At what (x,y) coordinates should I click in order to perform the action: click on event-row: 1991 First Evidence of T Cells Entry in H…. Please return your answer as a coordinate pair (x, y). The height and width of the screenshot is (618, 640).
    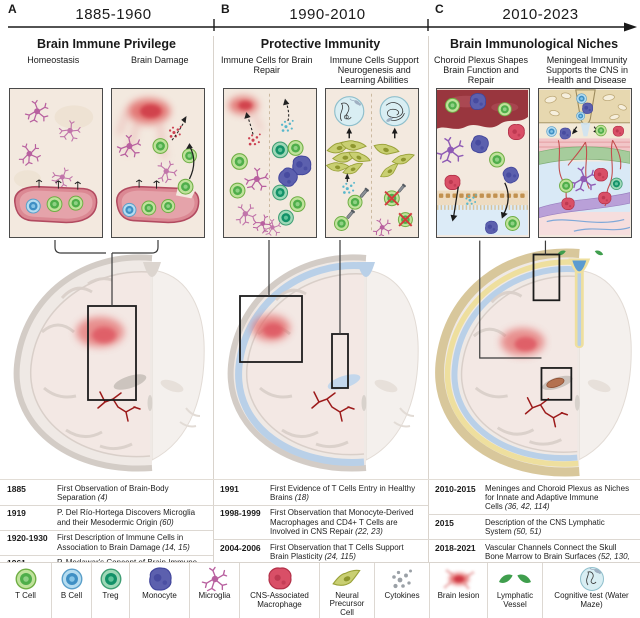
    Looking at the image, I should click on (320, 493).